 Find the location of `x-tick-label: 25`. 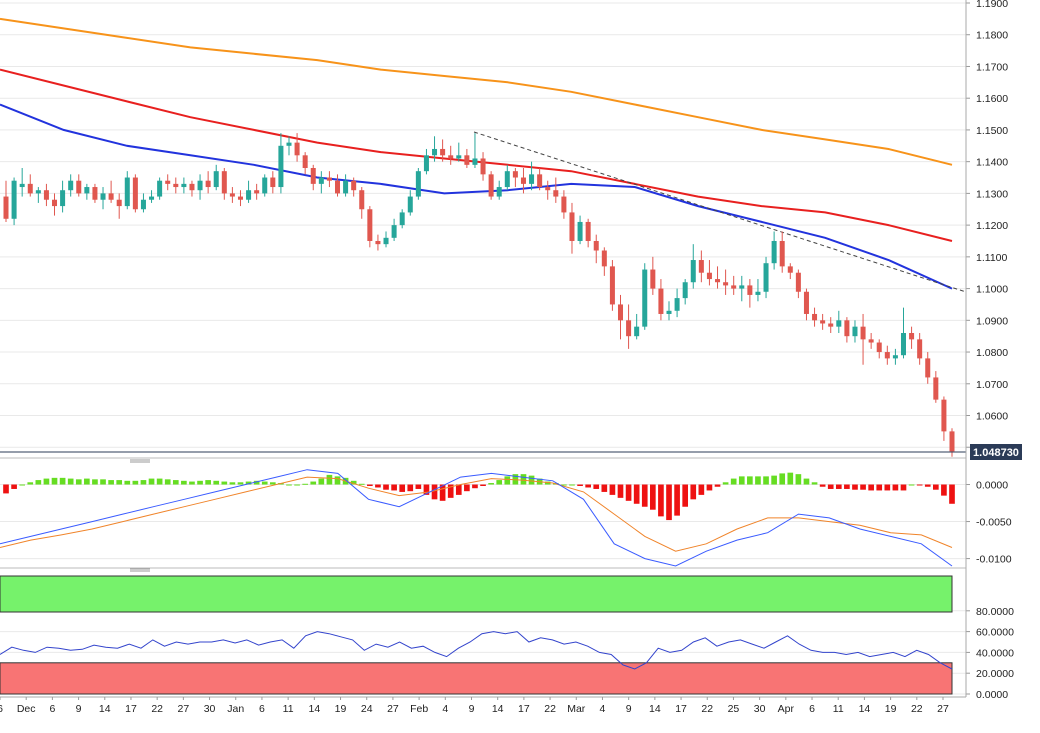

x-tick-label: 25 is located at coordinates (734, 709).